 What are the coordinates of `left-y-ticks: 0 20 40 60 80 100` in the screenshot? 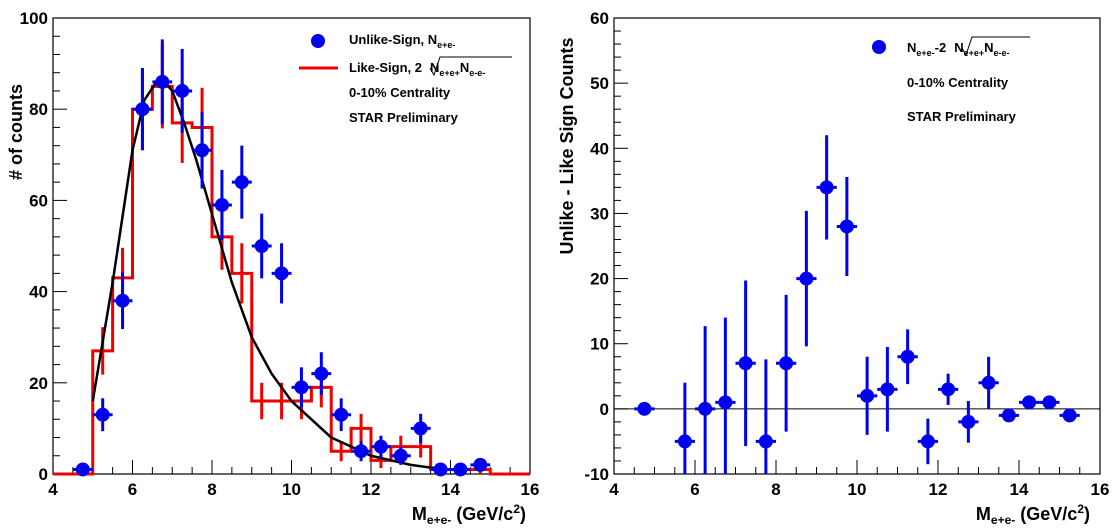 It's located at (43, 246).